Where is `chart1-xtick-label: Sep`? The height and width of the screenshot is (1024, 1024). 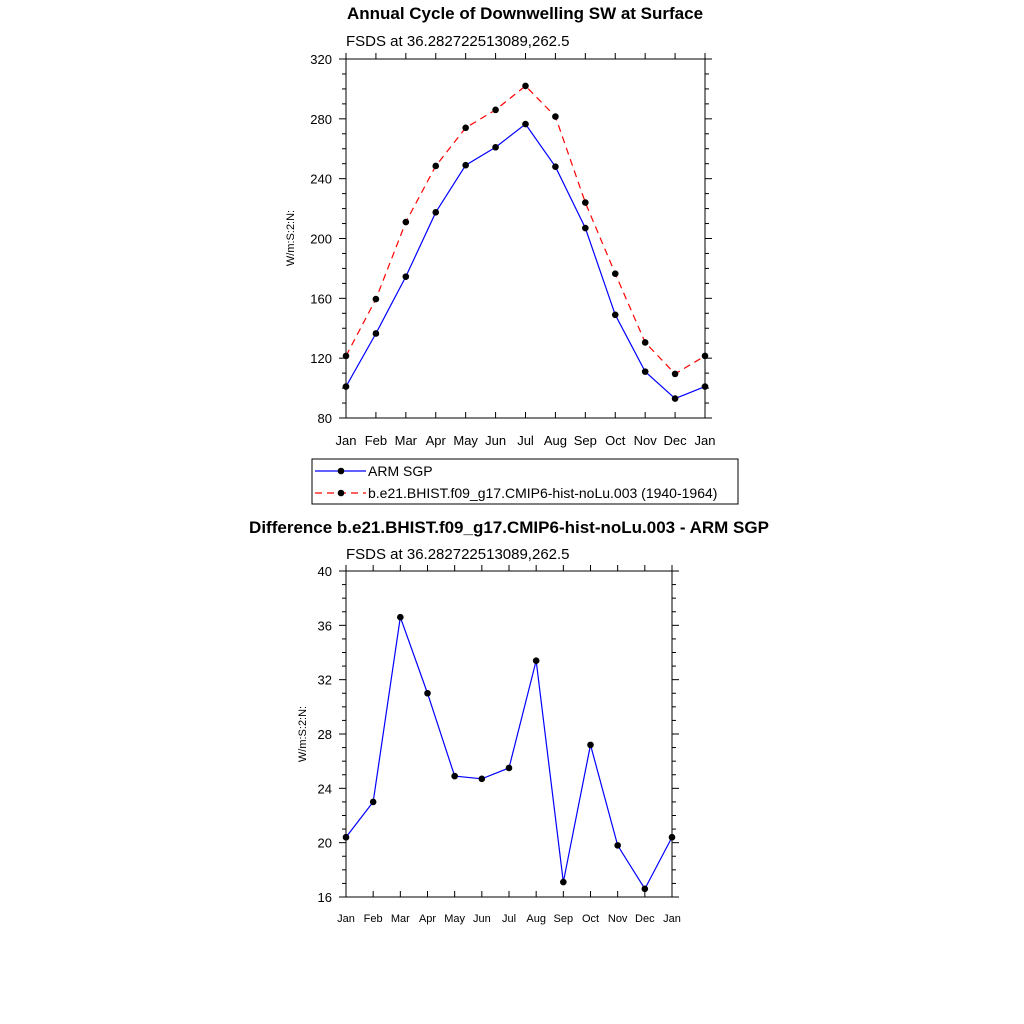
chart1-xtick-label: Sep is located at coordinates (585, 440).